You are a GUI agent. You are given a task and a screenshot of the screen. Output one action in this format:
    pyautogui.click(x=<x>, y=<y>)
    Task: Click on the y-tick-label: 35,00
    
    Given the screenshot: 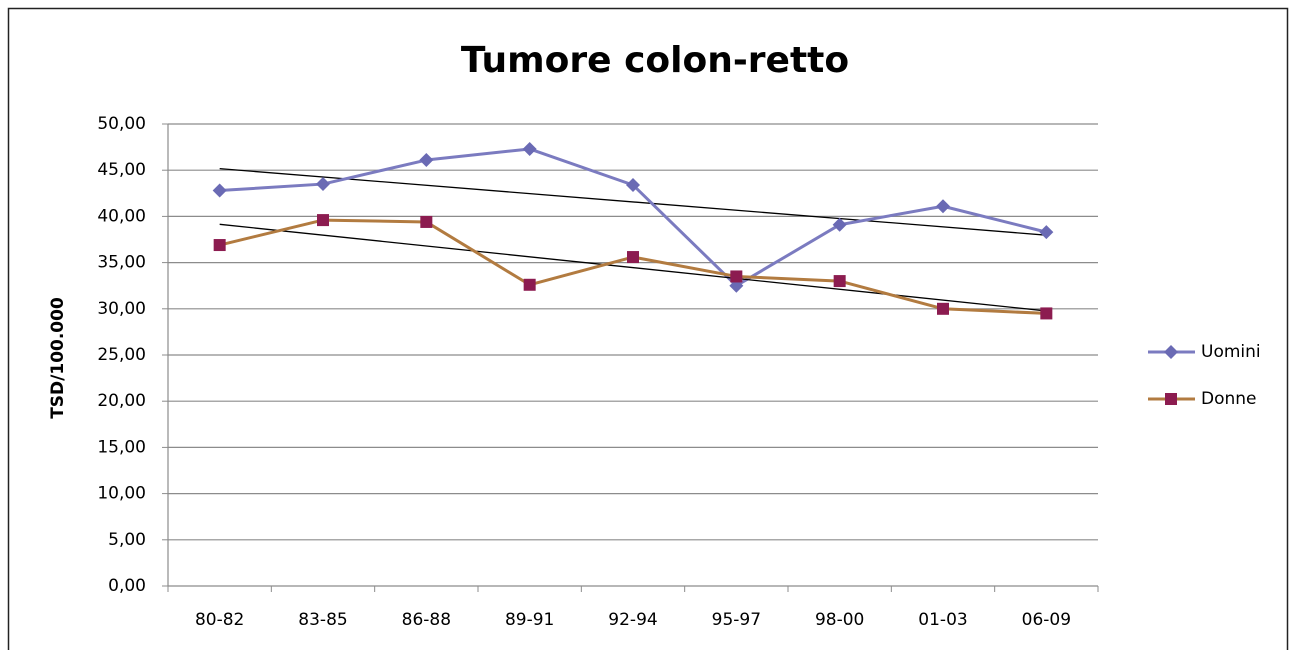 What is the action you would take?
    pyautogui.click(x=121, y=263)
    